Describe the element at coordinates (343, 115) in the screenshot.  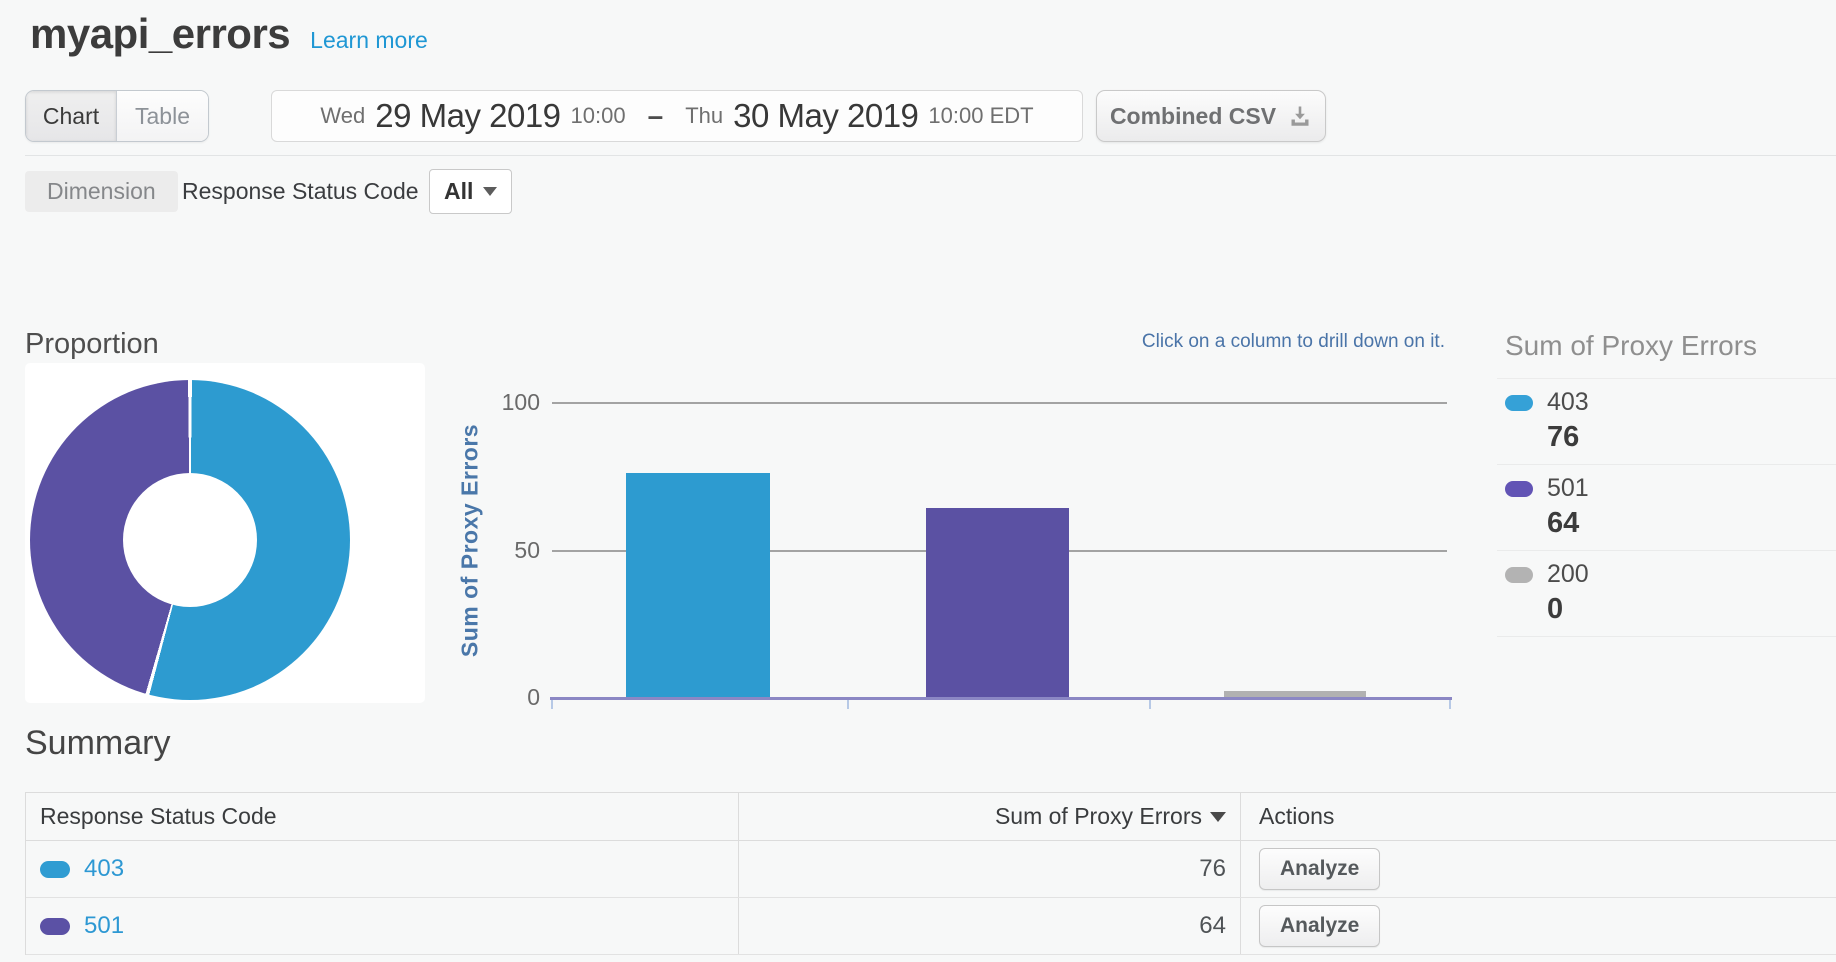
I see `start-day: Wed` at that location.